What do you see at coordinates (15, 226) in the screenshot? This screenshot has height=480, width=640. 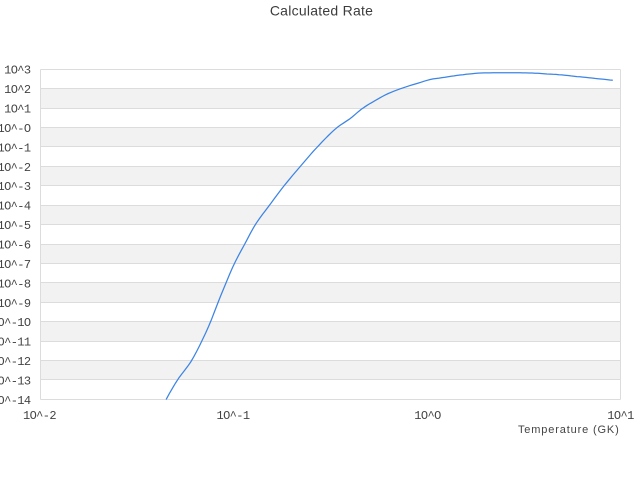 I see `svg-text: 1O^-5` at bounding box center [15, 226].